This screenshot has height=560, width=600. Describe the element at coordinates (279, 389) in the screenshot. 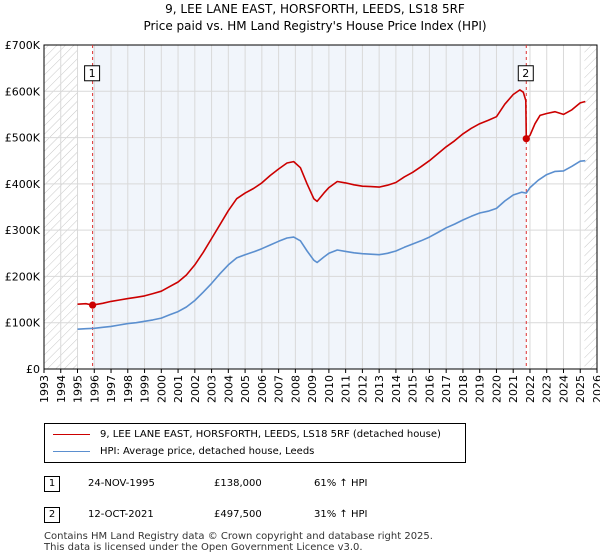

I see `x-tick-label: 2007` at that location.